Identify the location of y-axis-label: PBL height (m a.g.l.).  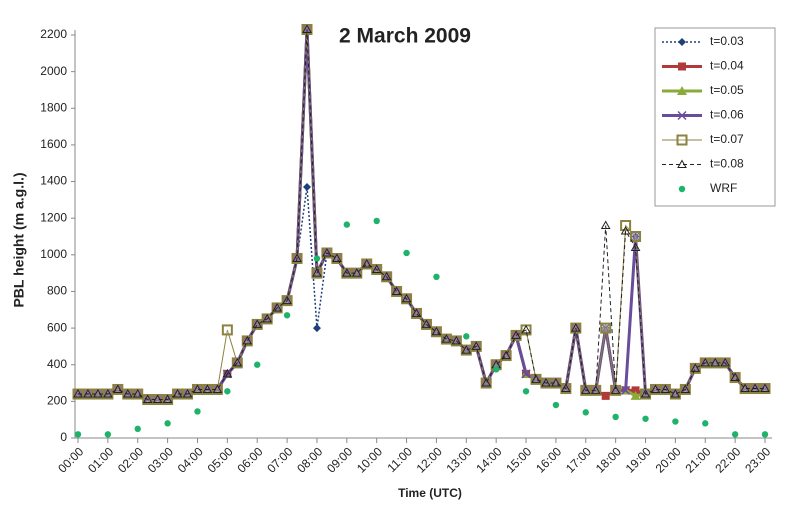
(19, 239).